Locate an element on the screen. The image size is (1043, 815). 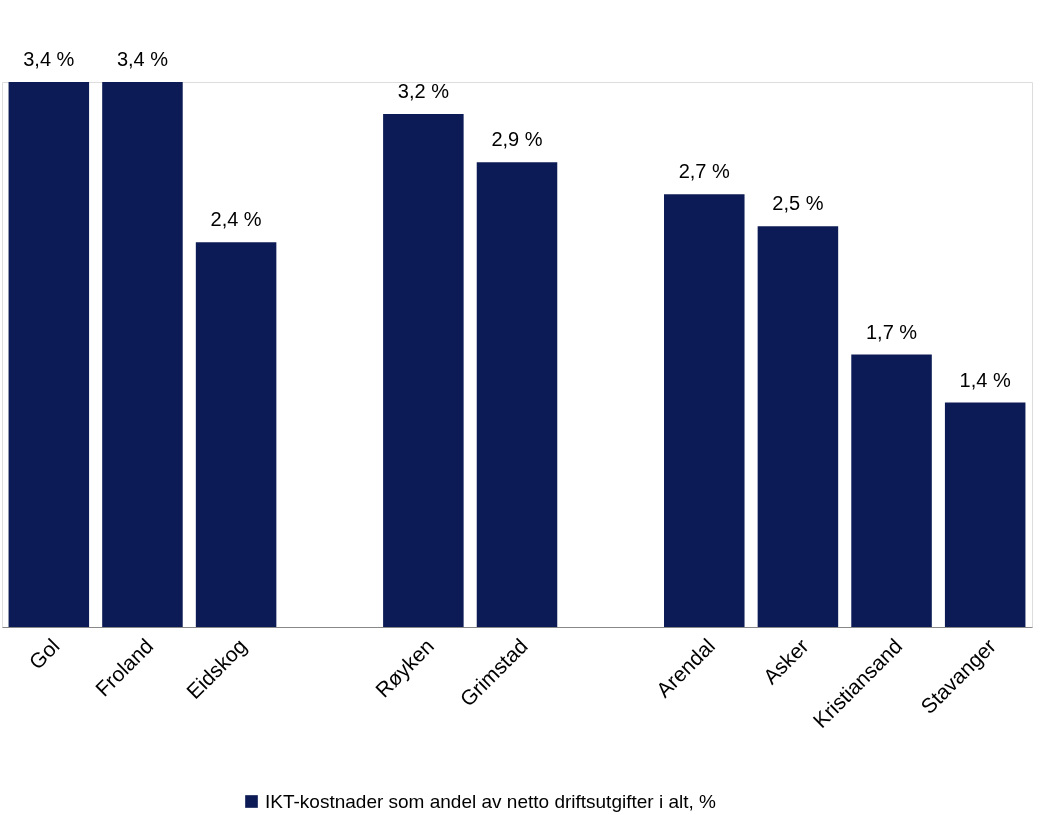
data-label: 3,2 % is located at coordinates (423, 91).